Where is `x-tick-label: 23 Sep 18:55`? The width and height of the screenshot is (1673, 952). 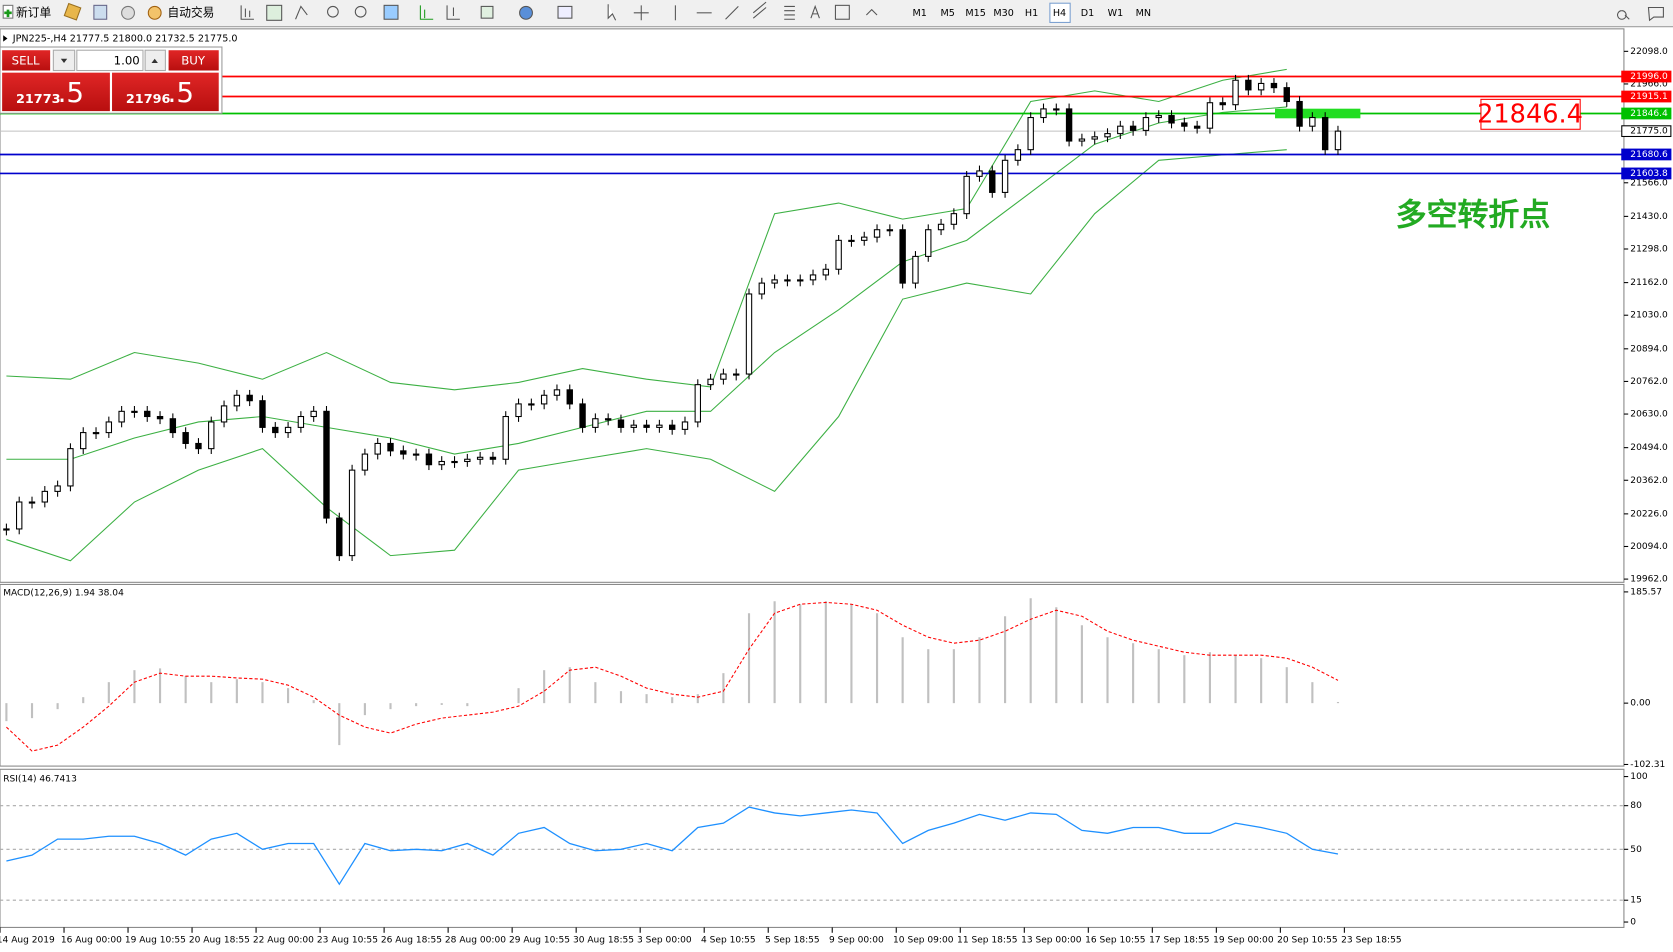
x-tick-label: 23 Sep 18:55 is located at coordinates (1371, 941).